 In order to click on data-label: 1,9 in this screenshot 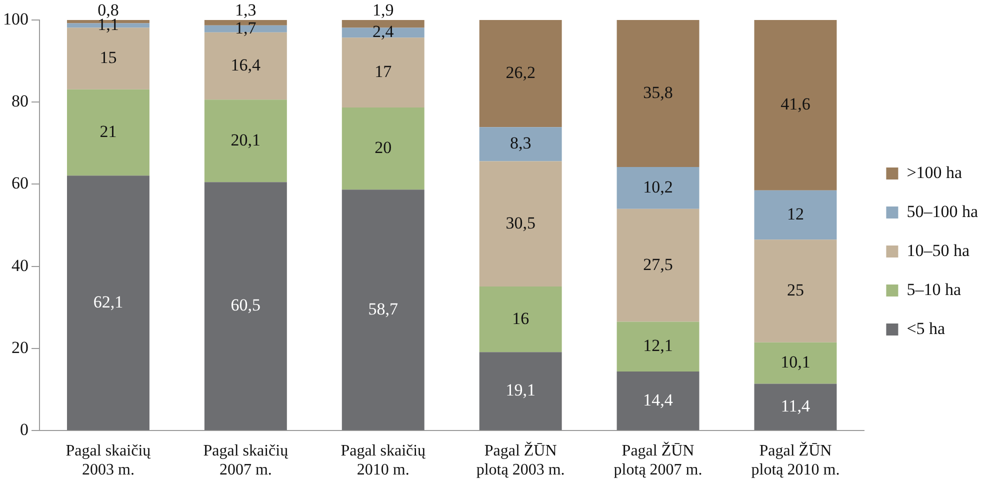, I will do `click(383, 10)`.